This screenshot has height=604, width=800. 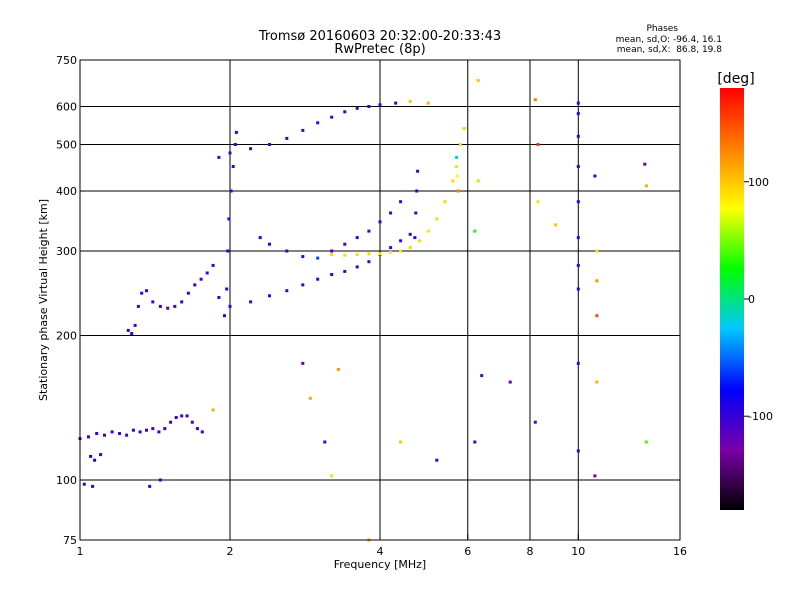 What do you see at coordinates (70, 540) in the screenshot?
I see `y-tick-label: 75` at bounding box center [70, 540].